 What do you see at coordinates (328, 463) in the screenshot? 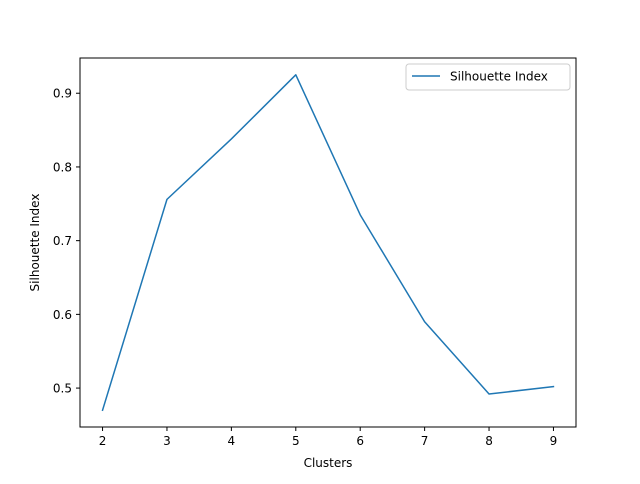
I see `x-axis-label: Clusters` at bounding box center [328, 463].